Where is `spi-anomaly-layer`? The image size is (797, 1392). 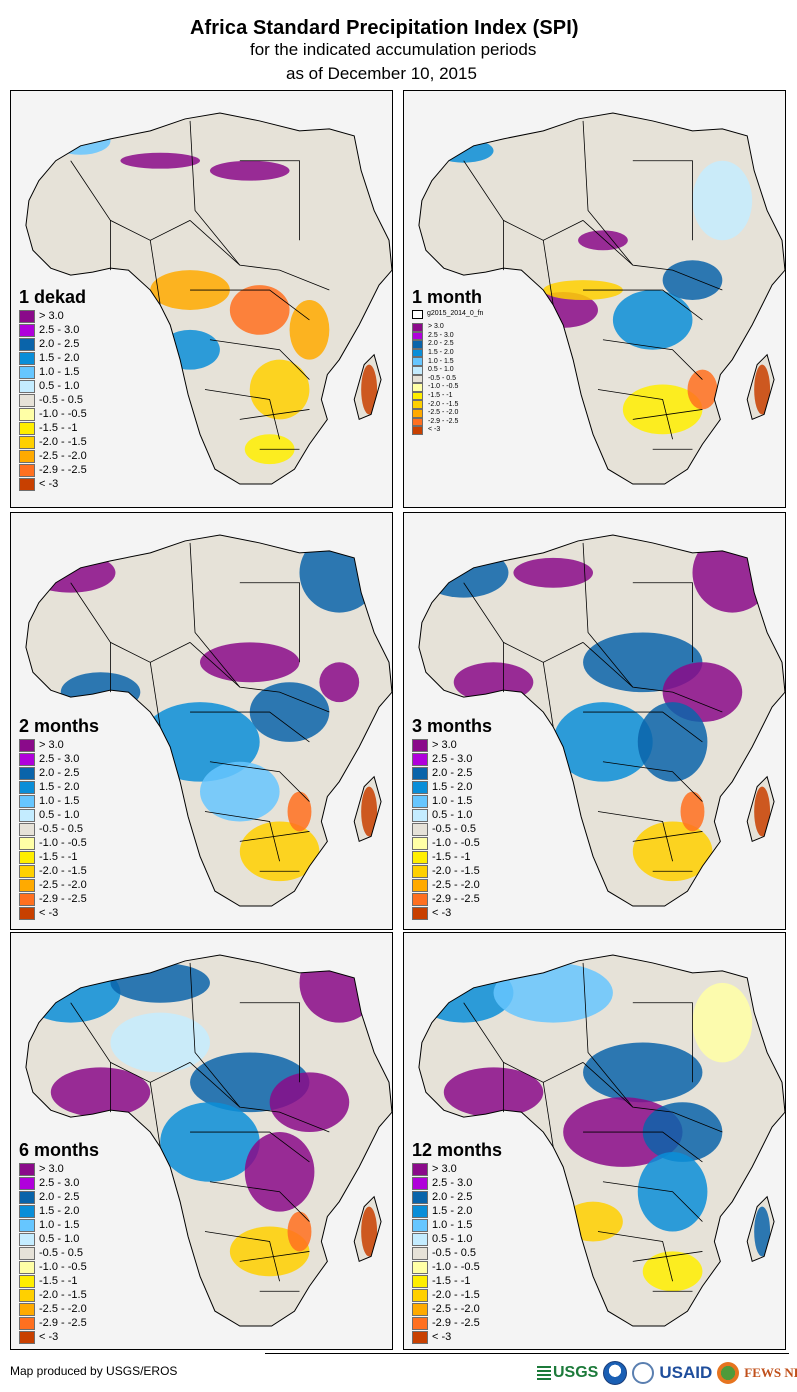 spi-anomaly-layer is located at coordinates (595, 708).